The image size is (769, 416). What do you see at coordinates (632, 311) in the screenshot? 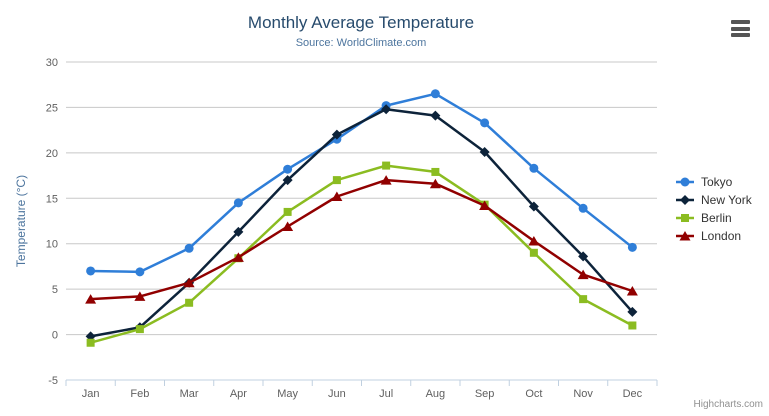
I see `point-new-york-dec` at bounding box center [632, 311].